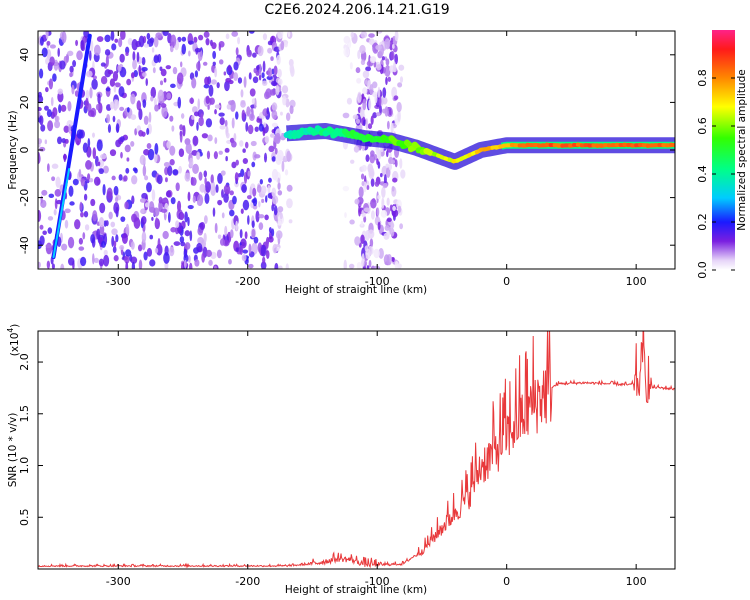 This screenshot has width=750, height=600. What do you see at coordinates (247, 281) in the screenshot?
I see `spectrogram-xtick-label: -200` at bounding box center [247, 281].